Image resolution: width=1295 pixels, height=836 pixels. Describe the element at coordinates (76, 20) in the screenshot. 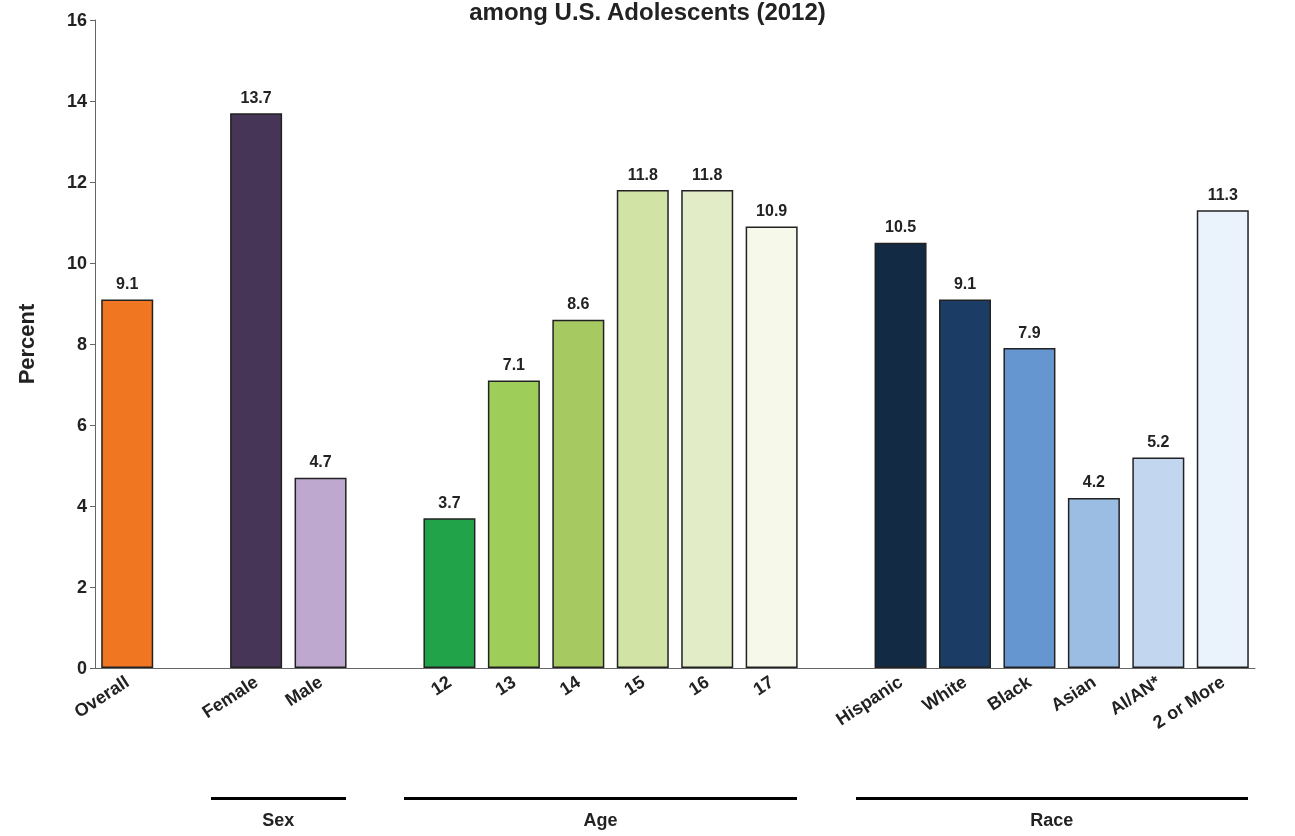

I see `y-tick-label: 16` at that location.